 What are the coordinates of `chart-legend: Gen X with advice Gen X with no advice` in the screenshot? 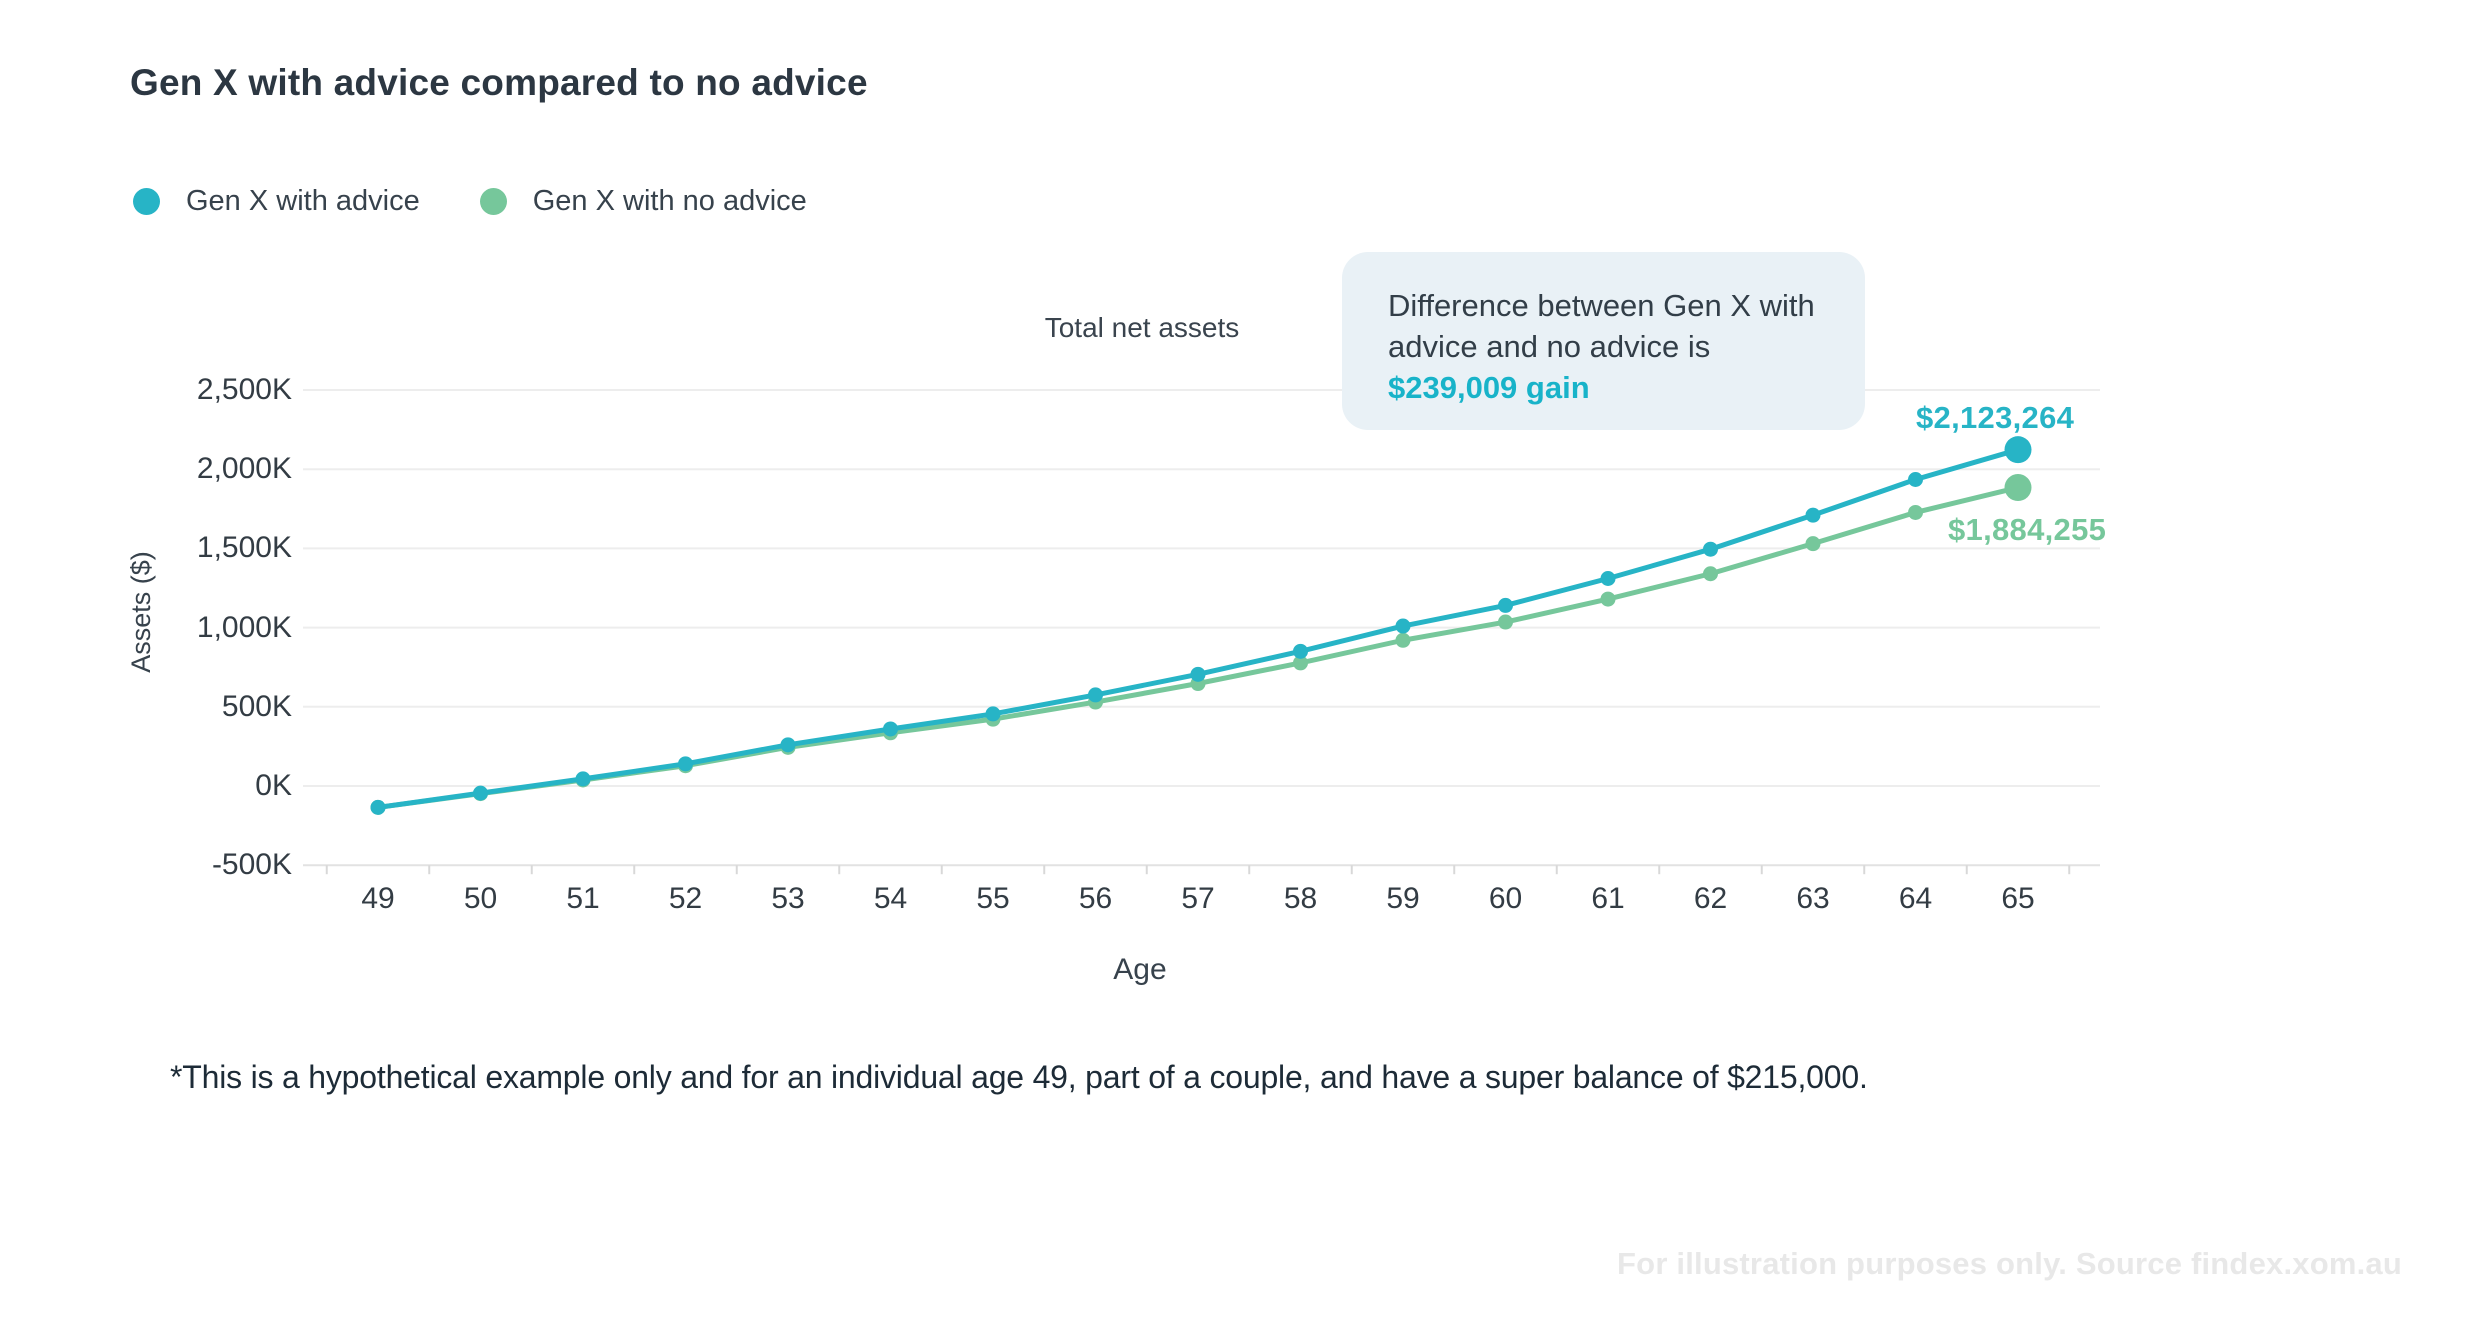 It's located at (470, 201).